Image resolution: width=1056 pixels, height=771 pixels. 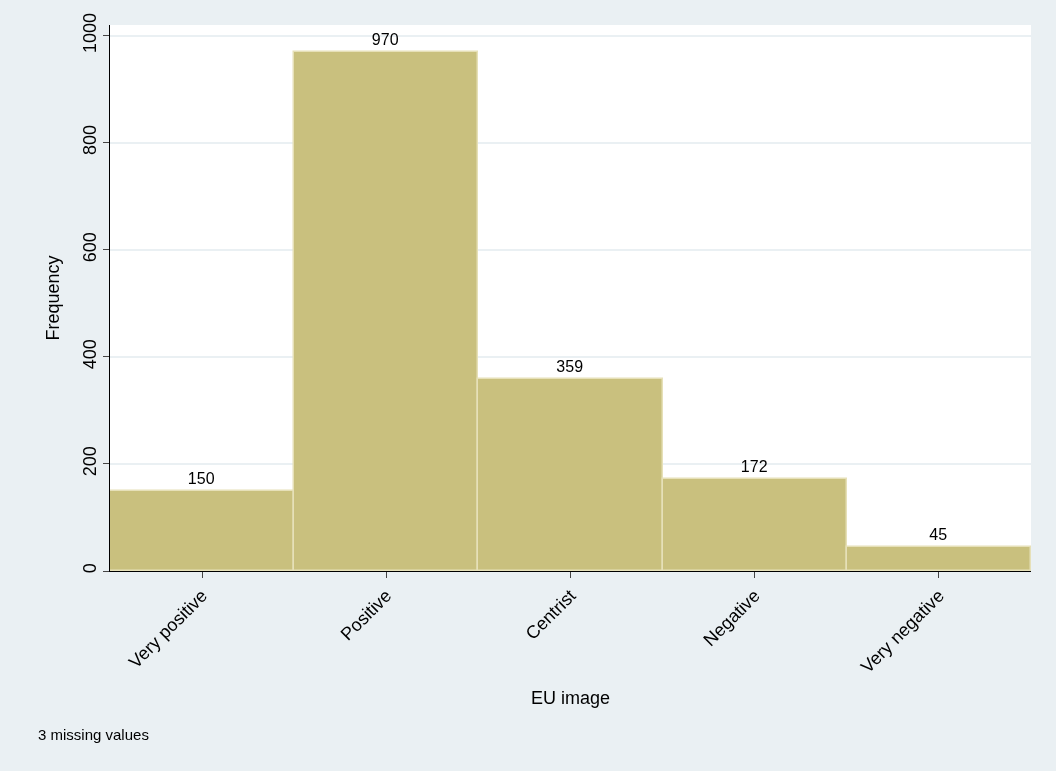 I want to click on data-label: 970, so click(x=385, y=40).